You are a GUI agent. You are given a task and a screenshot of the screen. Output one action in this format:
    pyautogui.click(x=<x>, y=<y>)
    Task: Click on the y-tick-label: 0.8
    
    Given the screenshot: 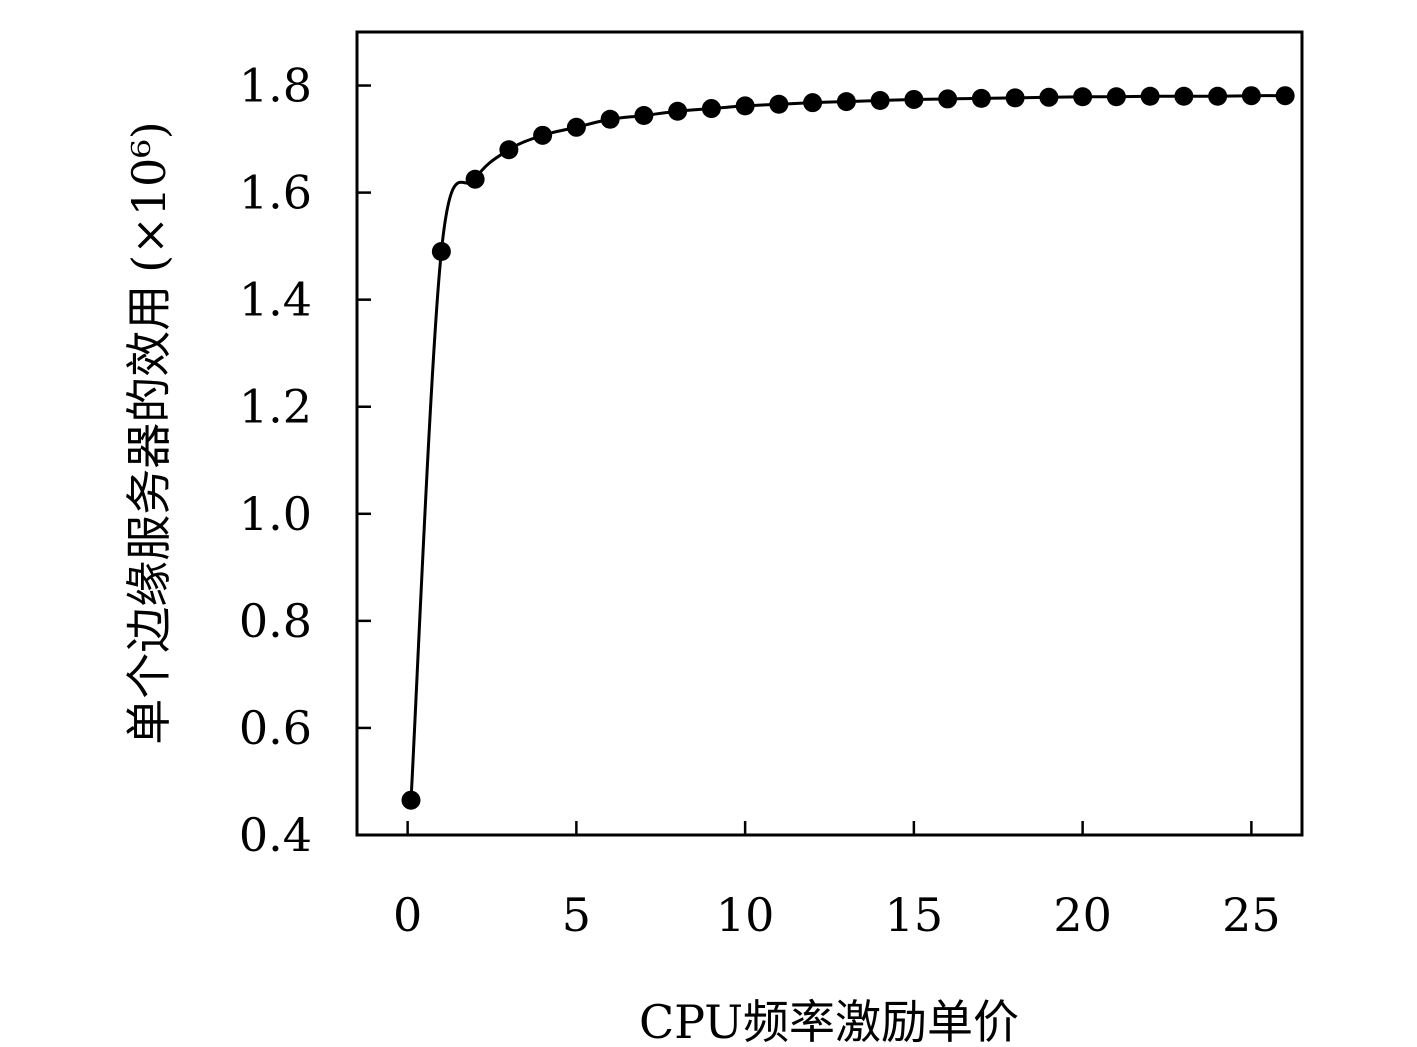 What is the action you would take?
    pyautogui.click(x=275, y=621)
    